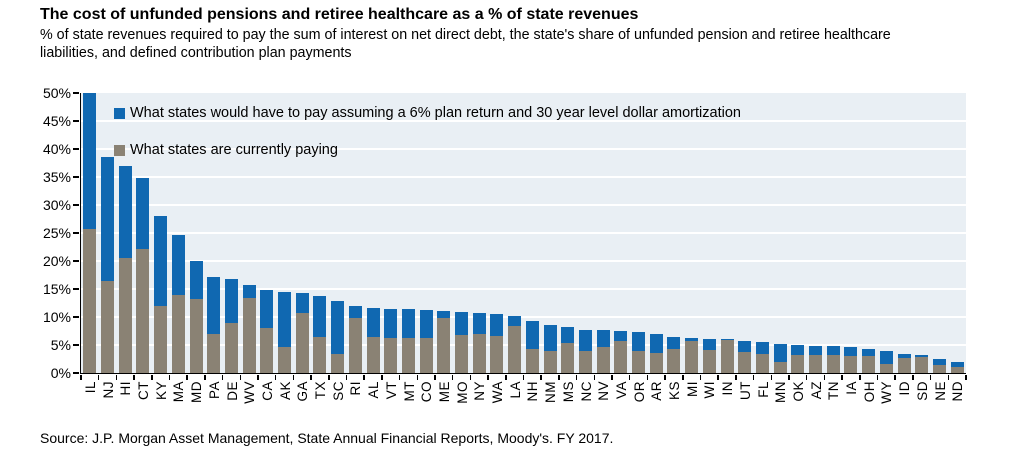  Describe the element at coordinates (922, 391) in the screenshot. I see `x-axis-label-SD: SD` at that location.